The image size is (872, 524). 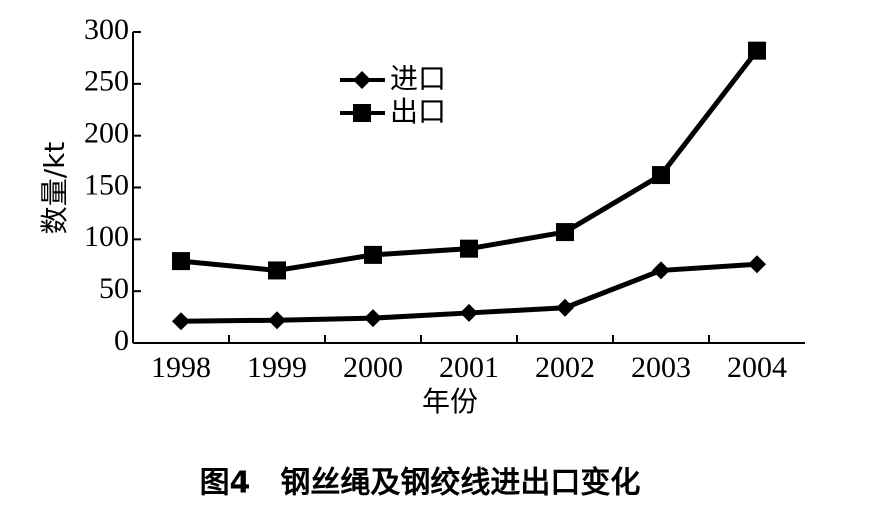 What do you see at coordinates (469, 367) in the screenshot?
I see `x-tick-label: 2001` at bounding box center [469, 367].